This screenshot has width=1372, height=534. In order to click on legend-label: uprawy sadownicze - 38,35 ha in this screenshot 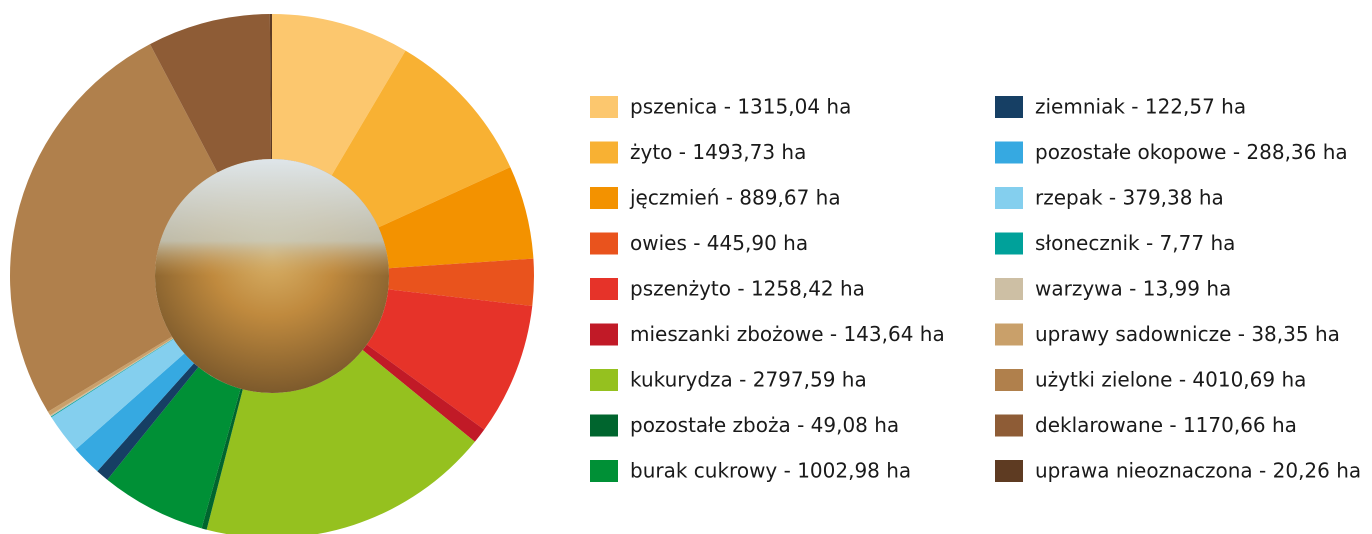, I will do `click(1187, 334)`.